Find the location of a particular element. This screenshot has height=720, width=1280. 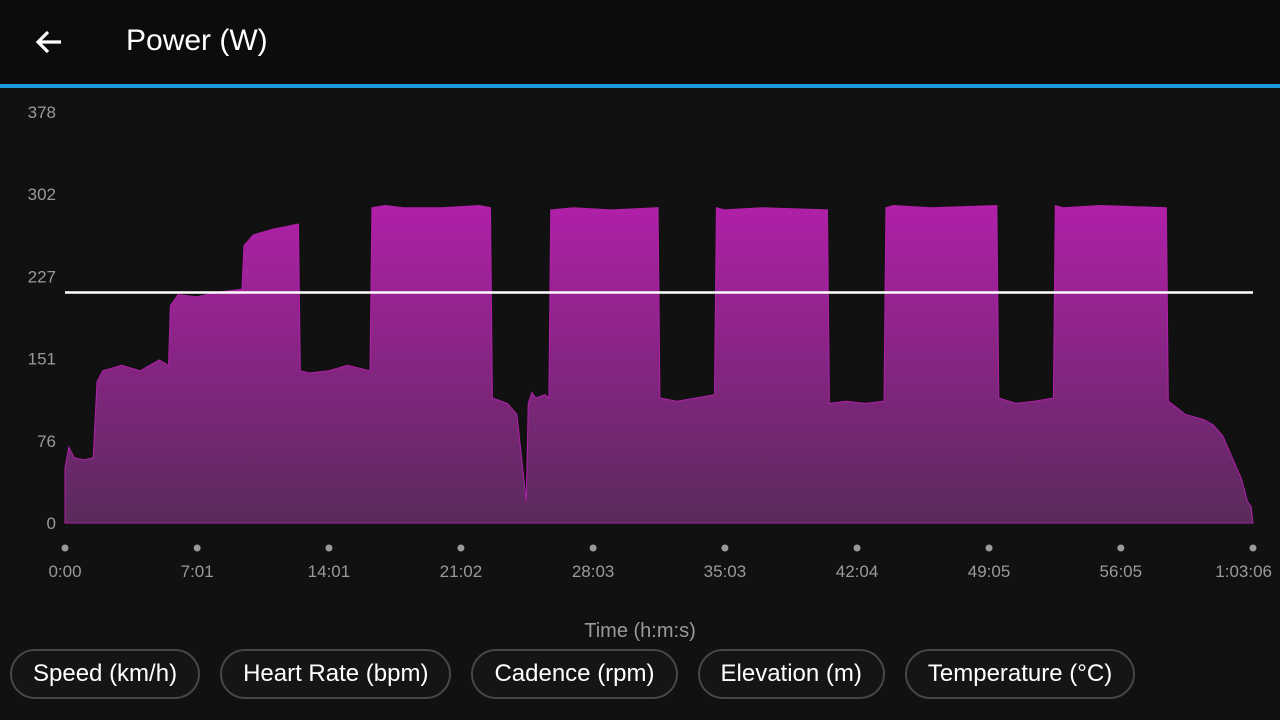

x-tick-label: 21:02 is located at coordinates (461, 571).